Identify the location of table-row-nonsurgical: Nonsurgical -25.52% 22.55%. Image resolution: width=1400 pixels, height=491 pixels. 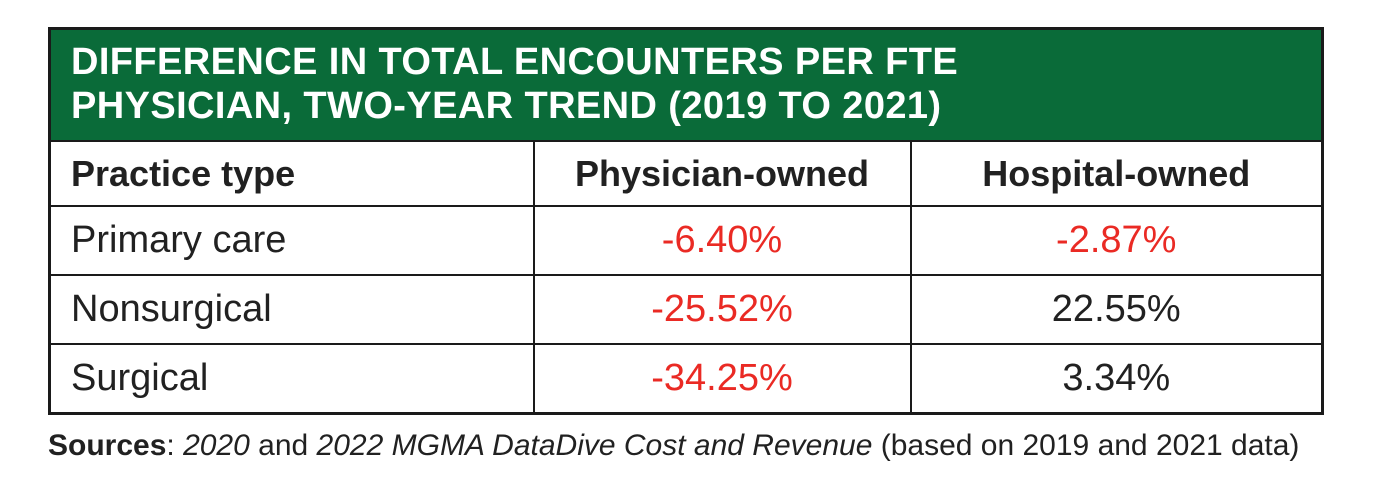
(686, 309).